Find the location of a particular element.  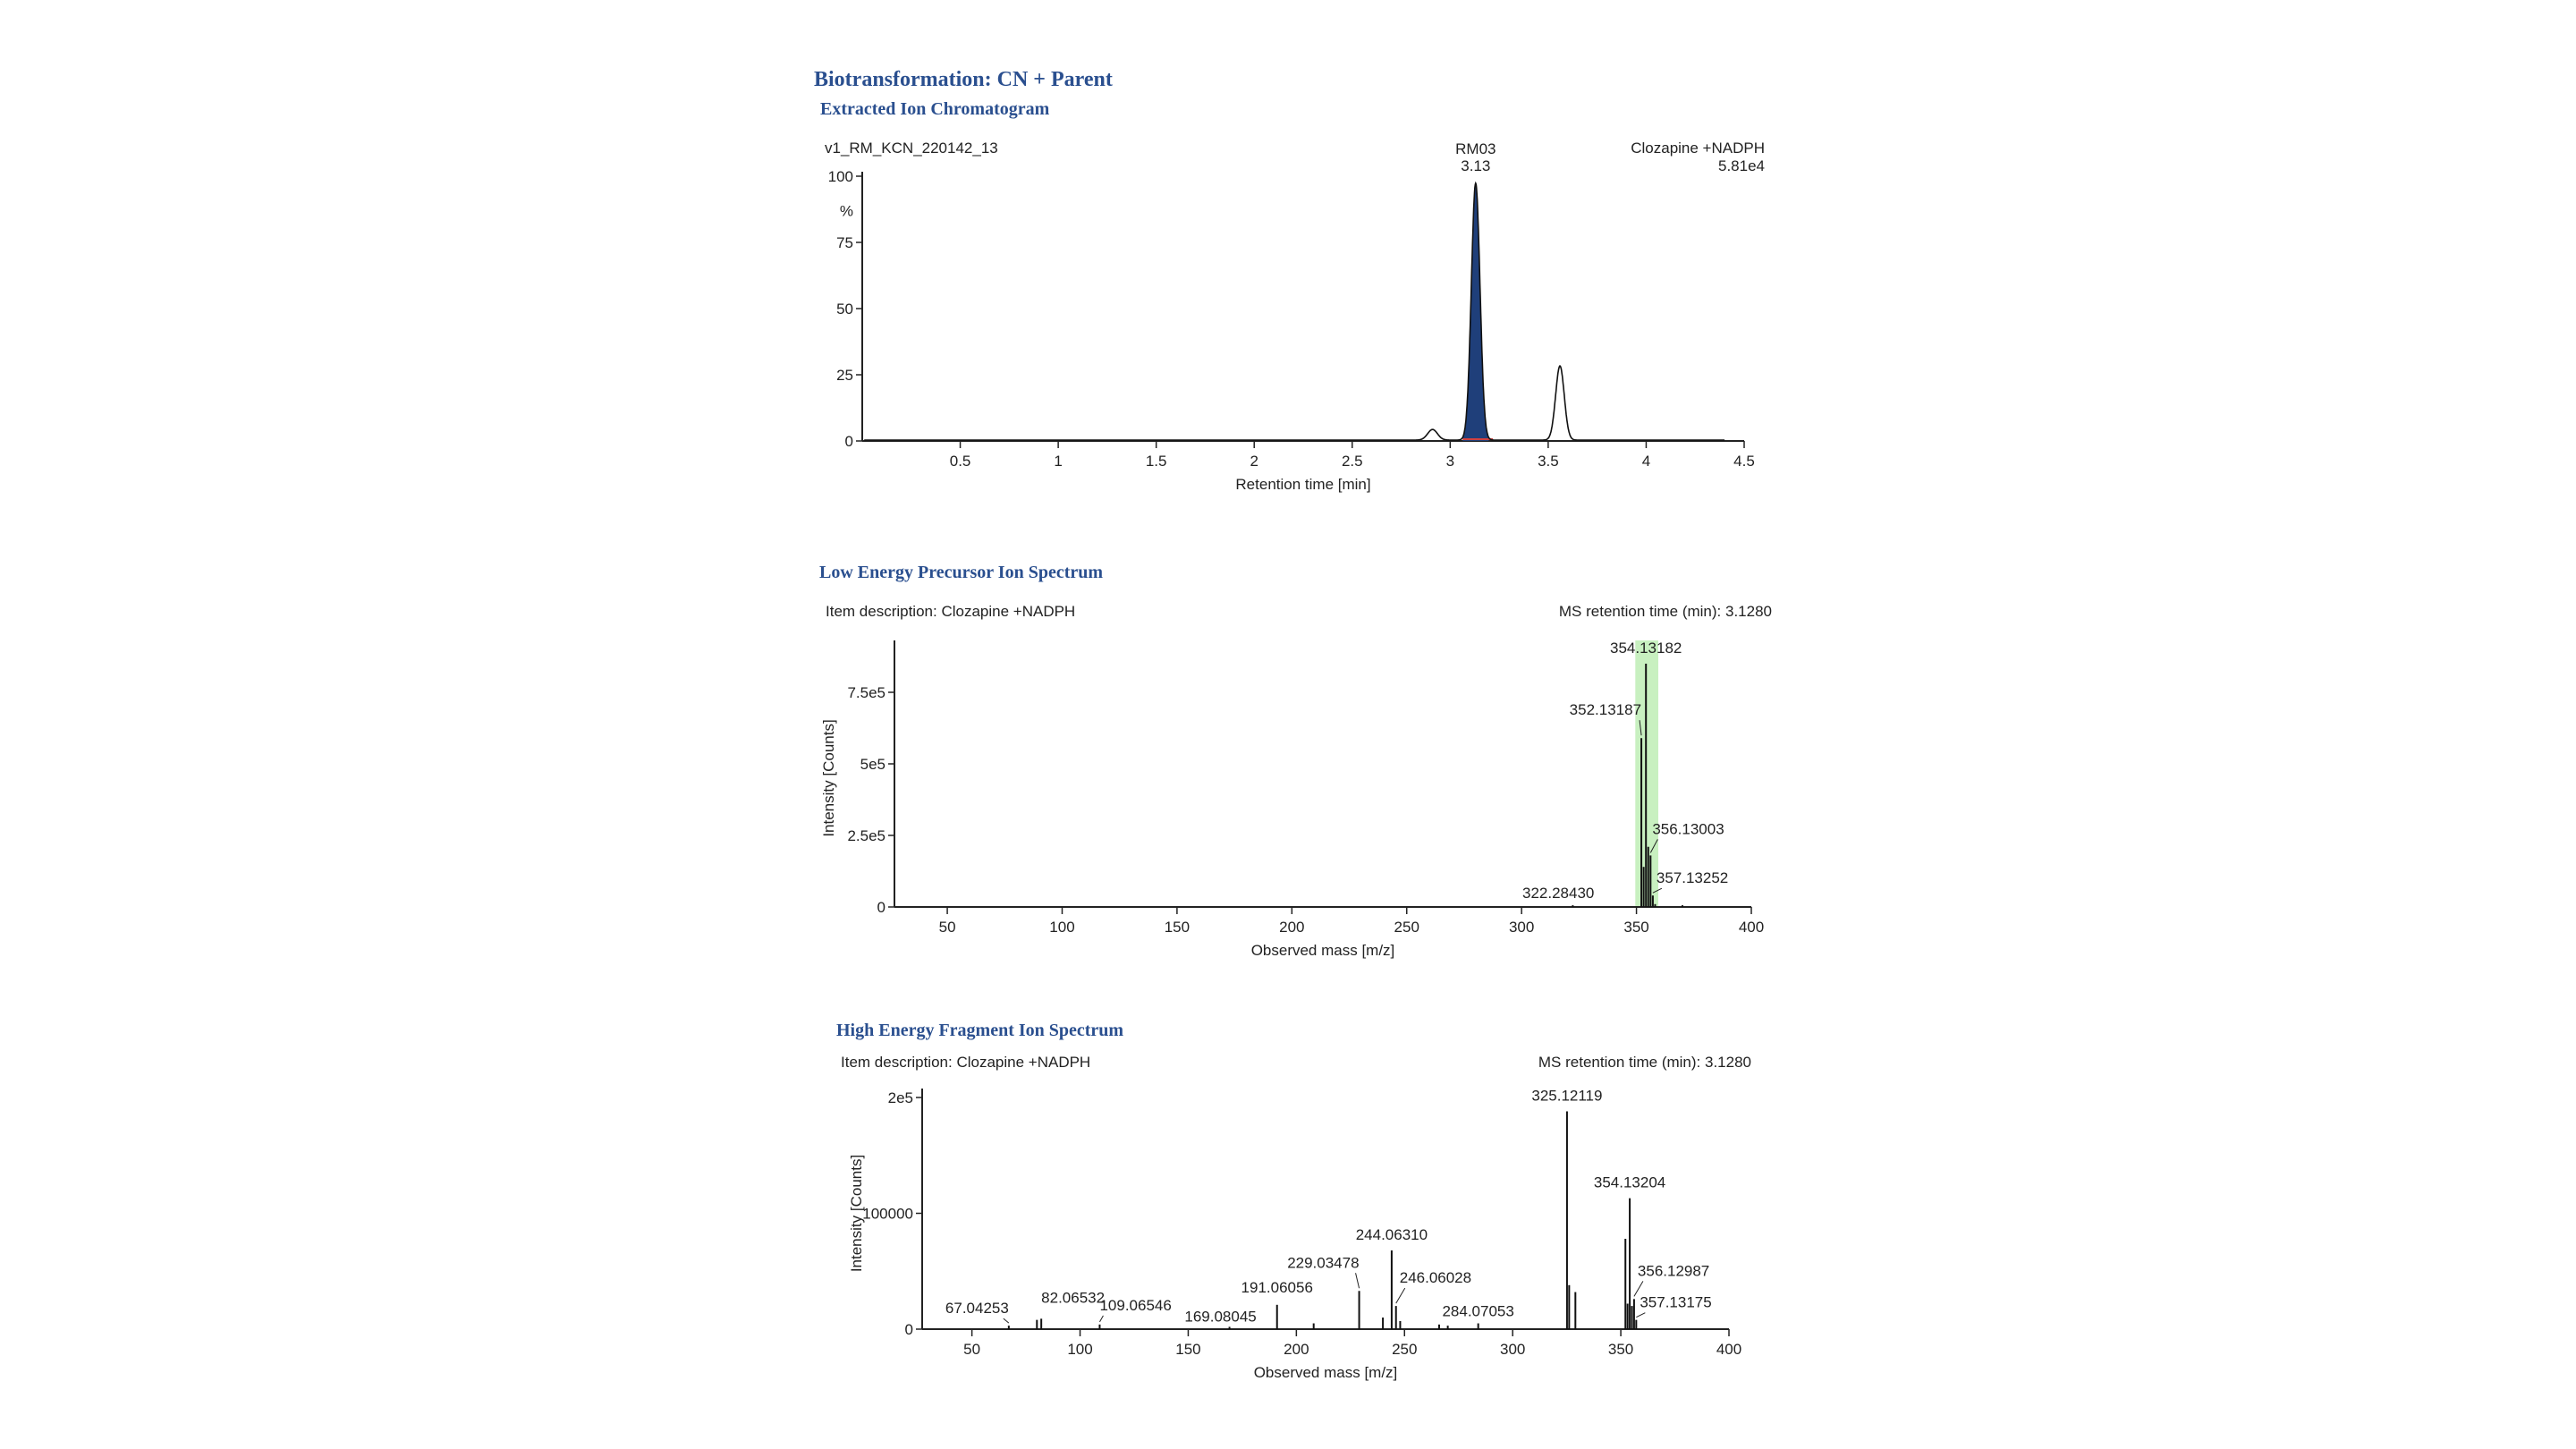

hef-x-tick-label: 300 is located at coordinates (1512, 1349).